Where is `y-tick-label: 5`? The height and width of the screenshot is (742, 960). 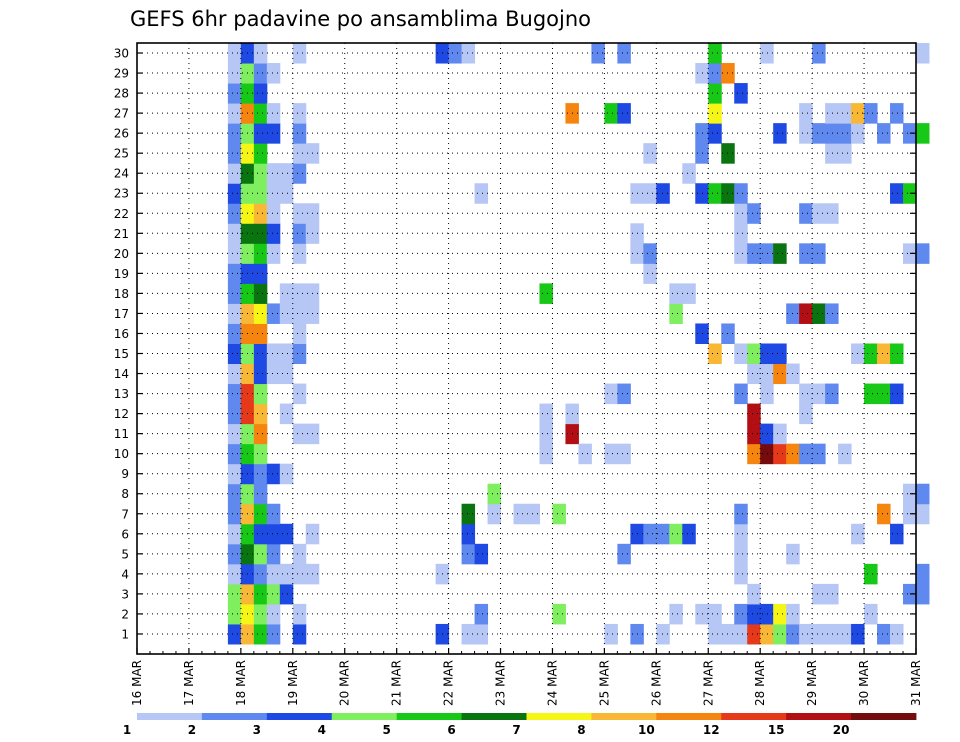
y-tick-label: 5 is located at coordinates (125, 554).